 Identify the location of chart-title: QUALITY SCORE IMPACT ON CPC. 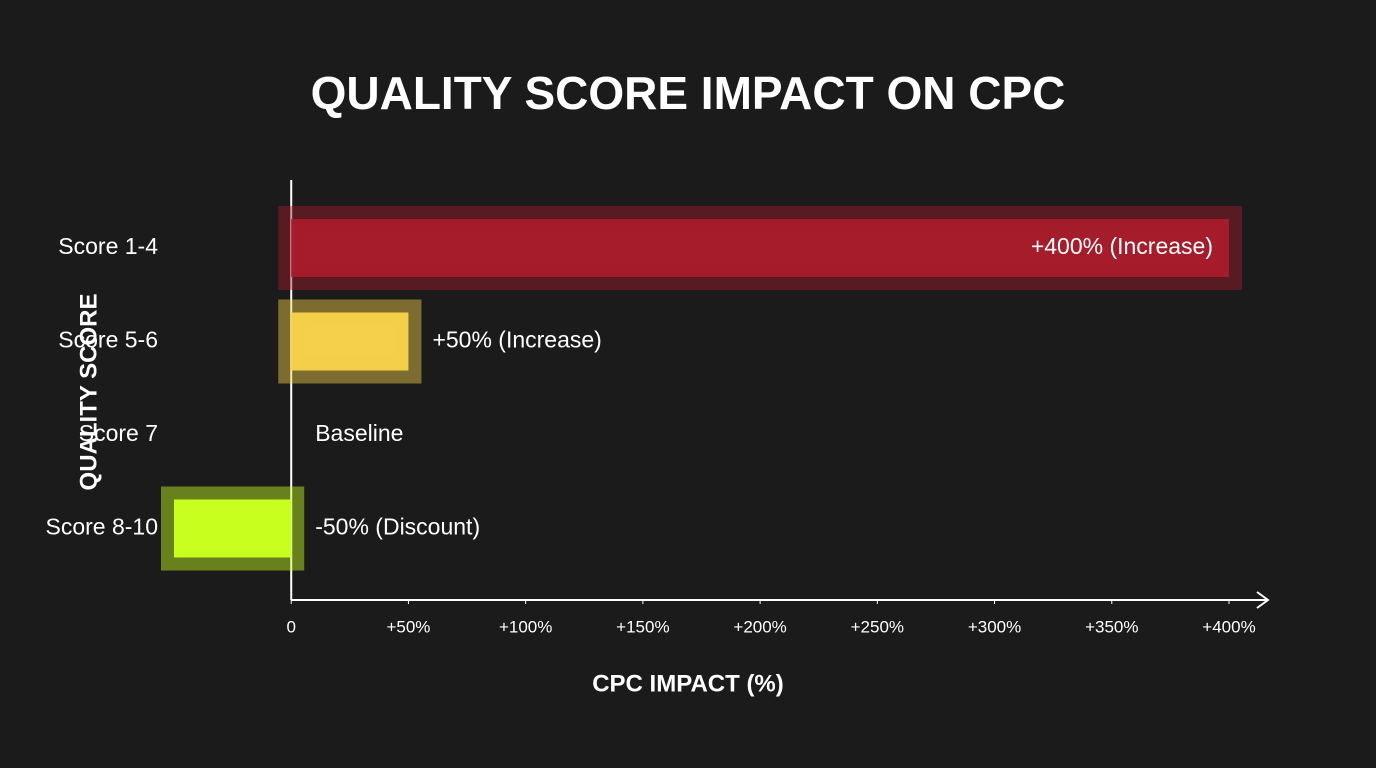
(688, 93).